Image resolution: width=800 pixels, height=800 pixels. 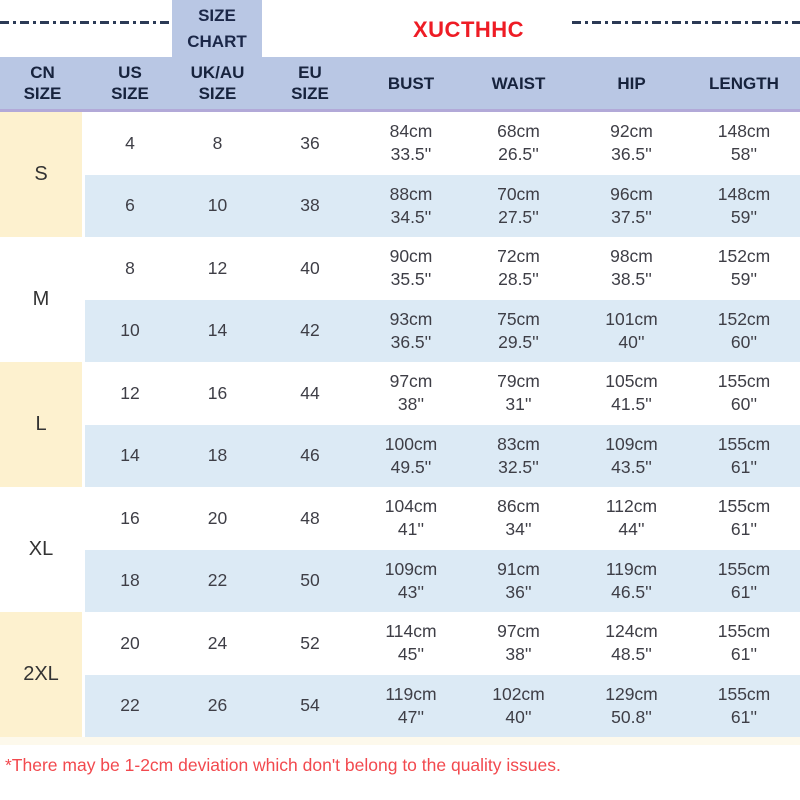 I want to click on length-cell: 152cm 59'', so click(x=744, y=268).